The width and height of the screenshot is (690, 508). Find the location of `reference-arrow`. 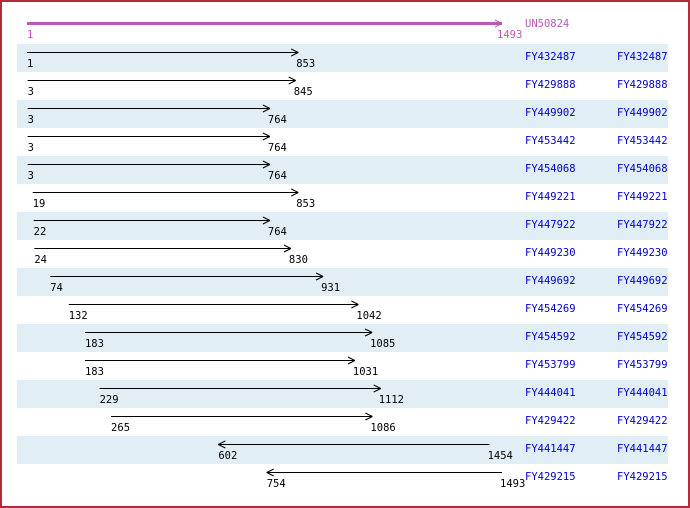

reference-arrow is located at coordinates (265, 23).